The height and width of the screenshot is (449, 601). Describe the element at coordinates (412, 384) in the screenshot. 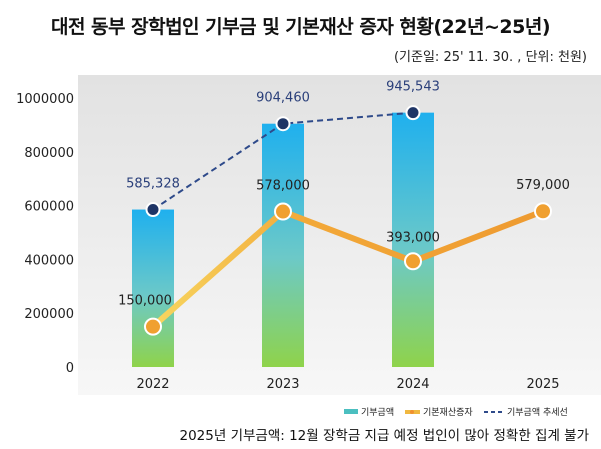

I see `x-tick-label: 2024` at that location.